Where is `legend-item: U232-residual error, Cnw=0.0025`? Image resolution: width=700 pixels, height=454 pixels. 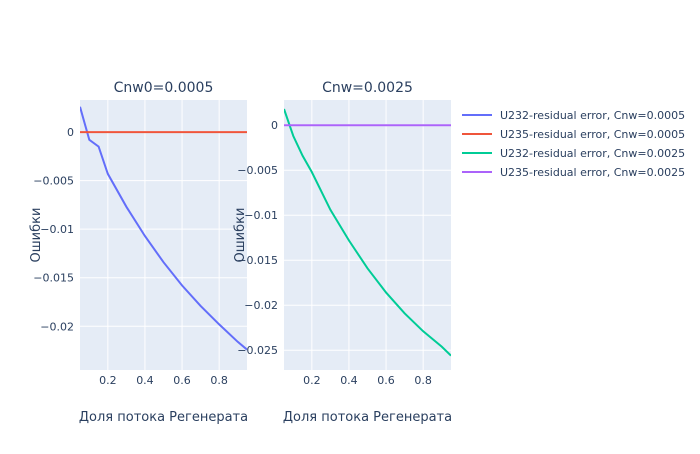 legend-item: U232-residual error, Cnw=0.0025 is located at coordinates (573, 153).